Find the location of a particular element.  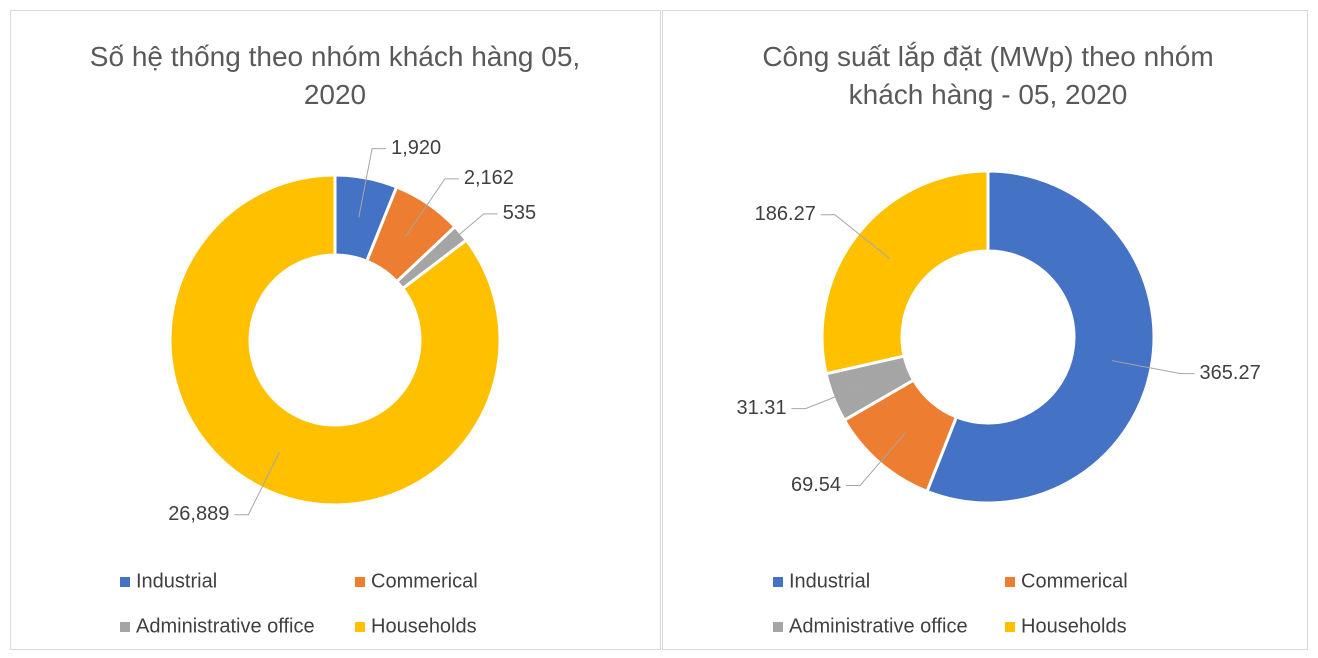

data-label: 186.27 is located at coordinates (785, 214).